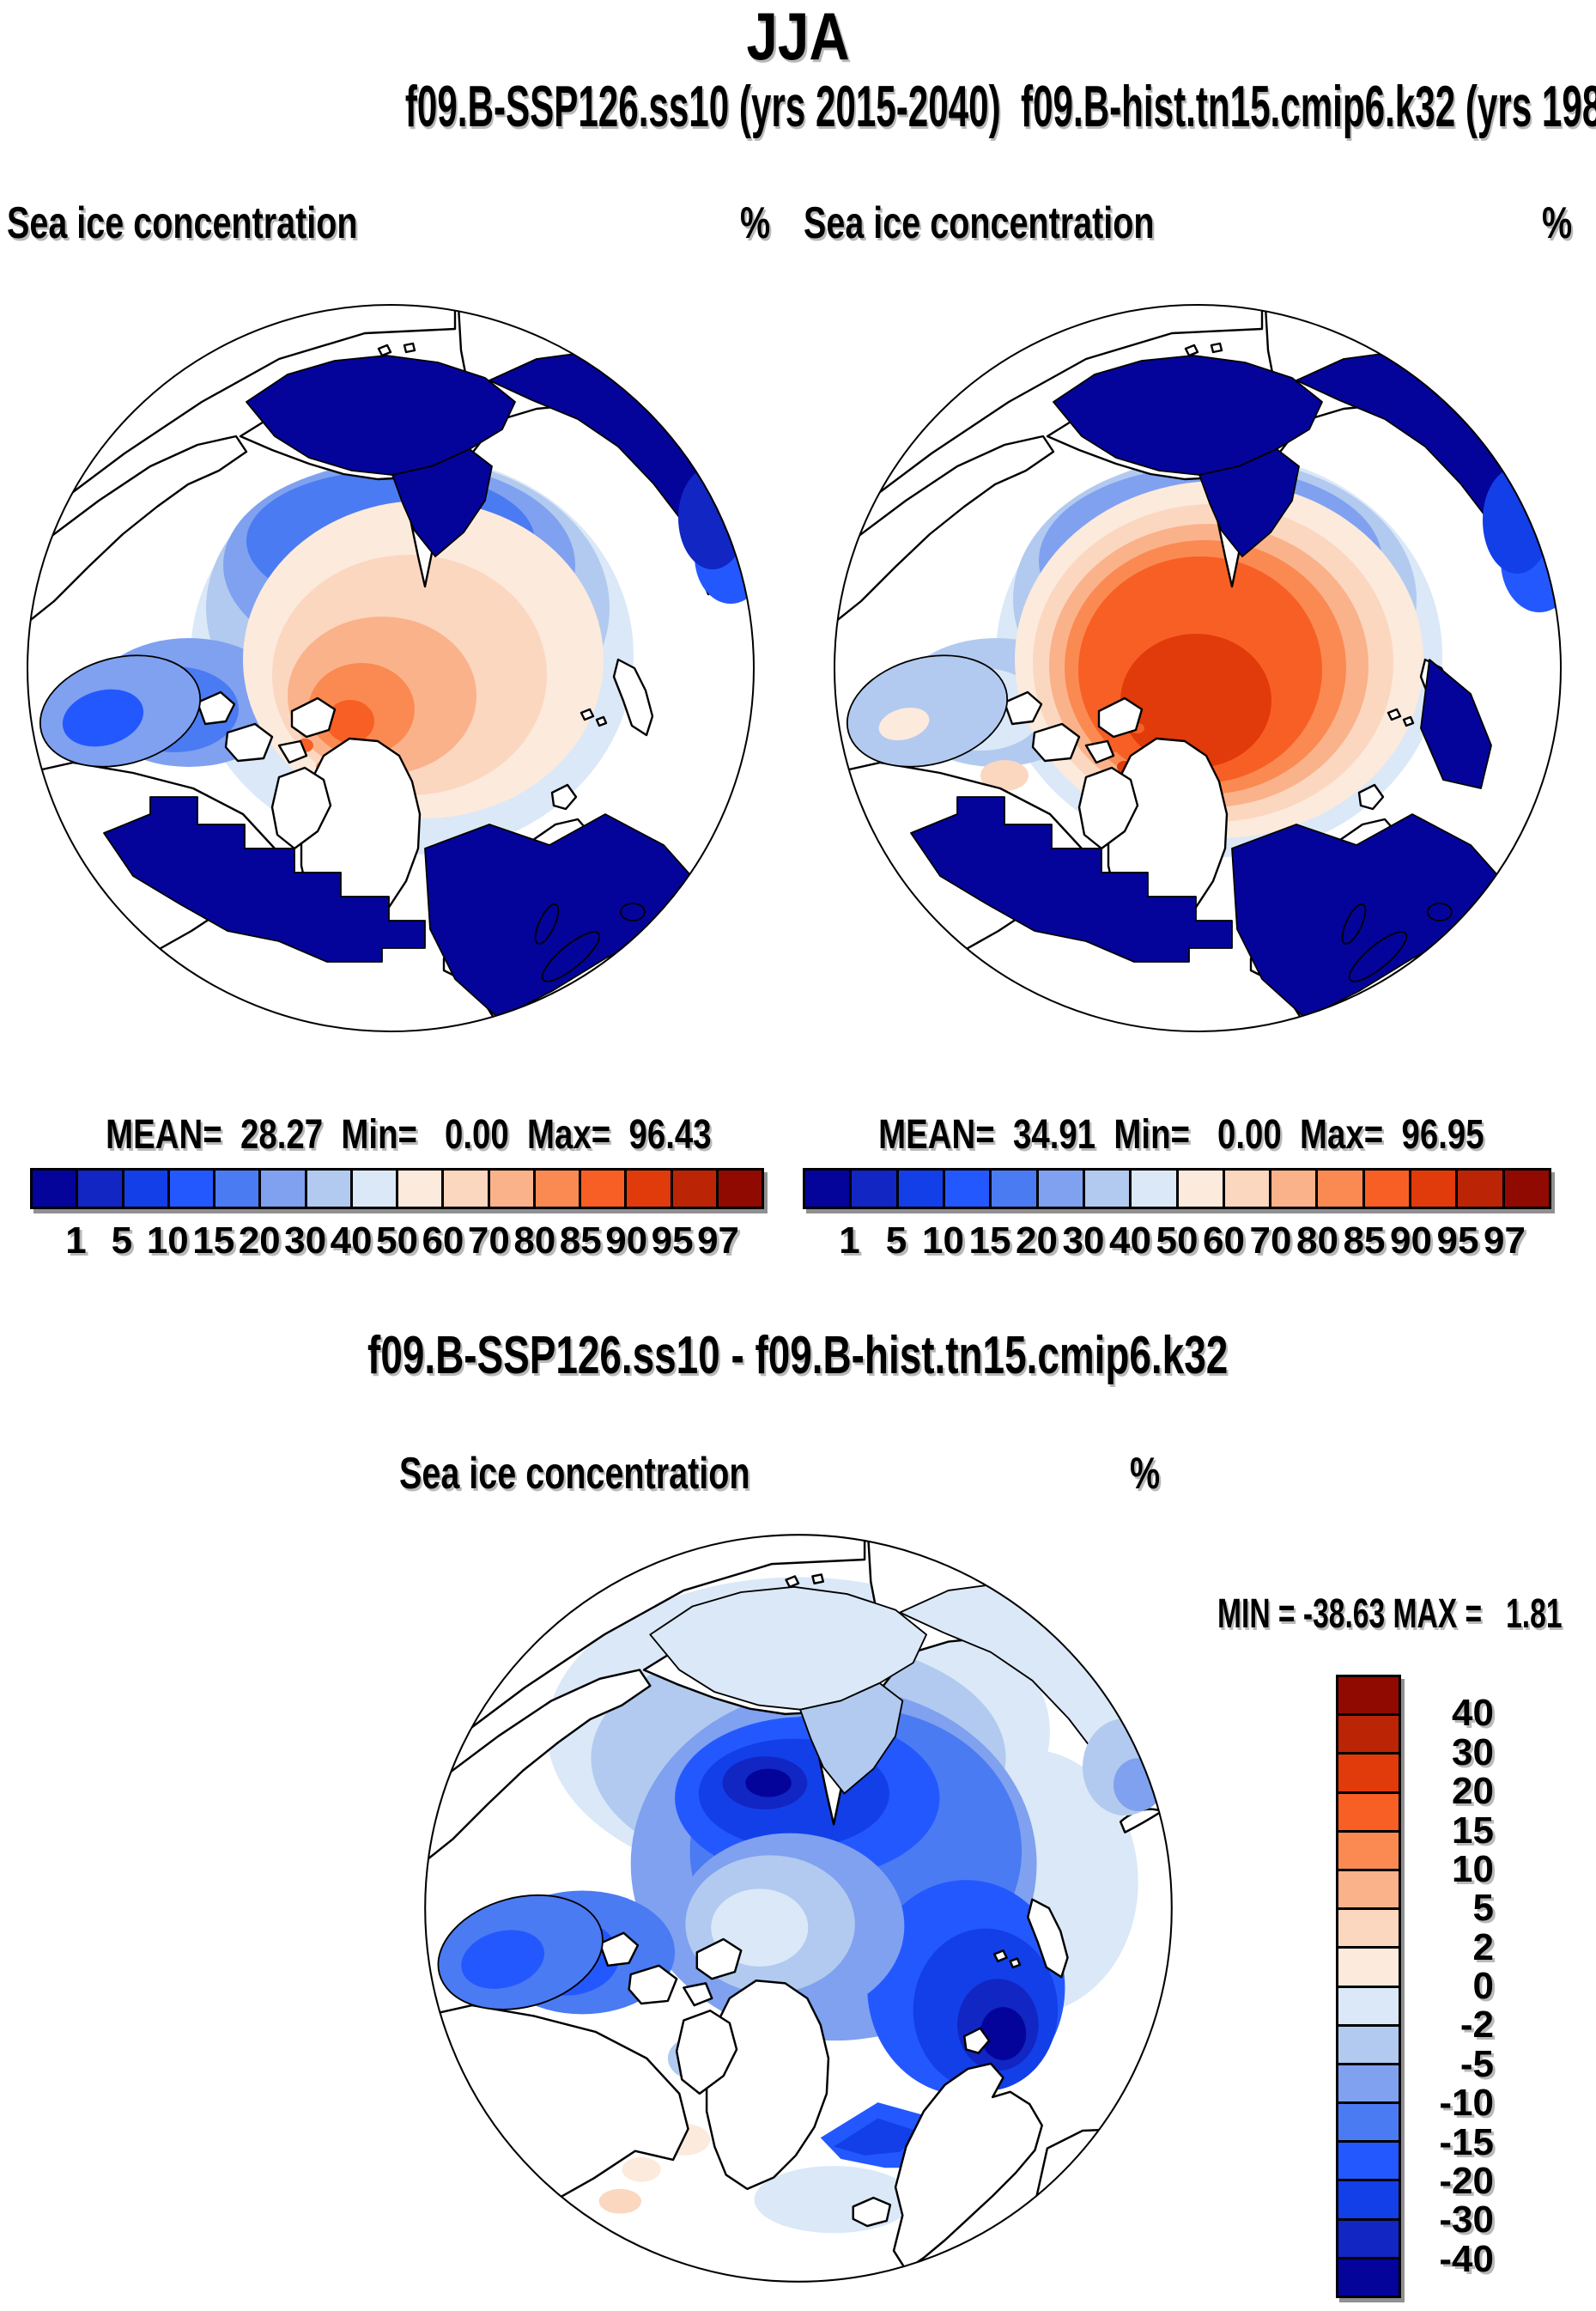 This screenshot has height=2311, width=1596. Describe the element at coordinates (979, 223) in the screenshot. I see `right-field-label: Sea ice concentration` at that location.